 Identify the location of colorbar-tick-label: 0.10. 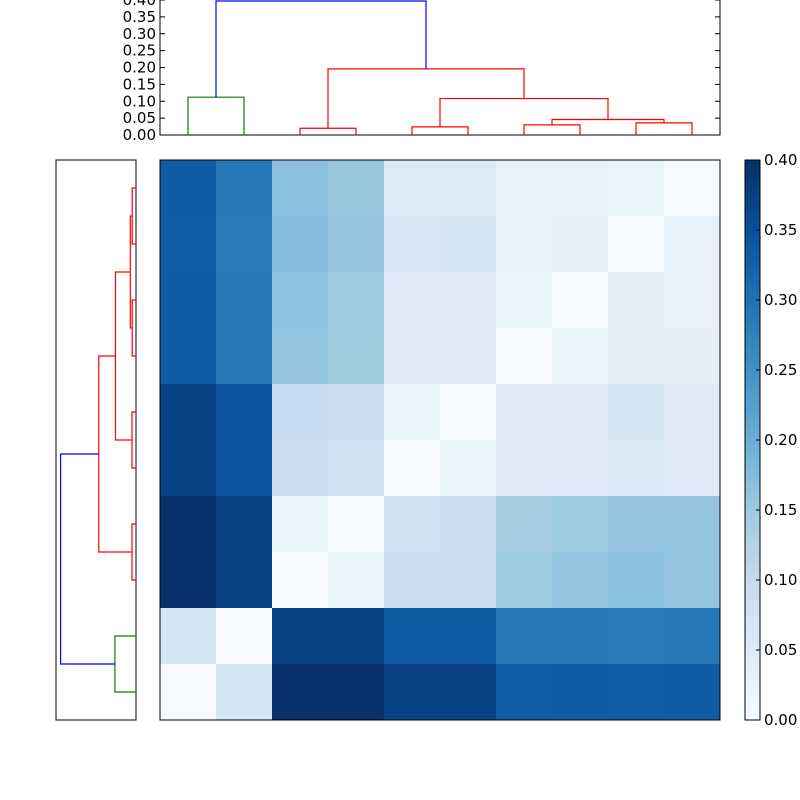
(780, 580).